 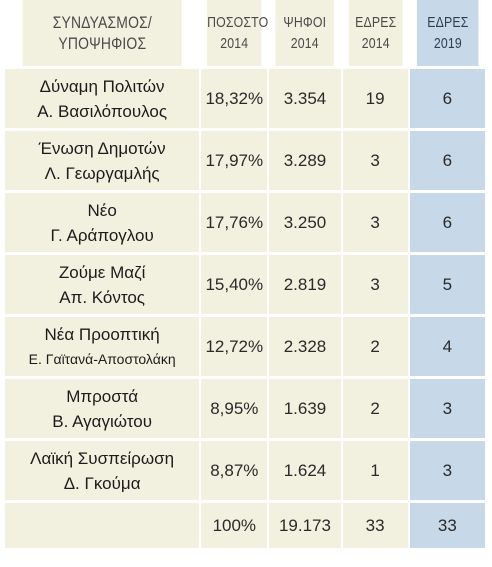 I want to click on header-seats2019-line1: ΕΔΡΕΣ, so click(x=447, y=22).